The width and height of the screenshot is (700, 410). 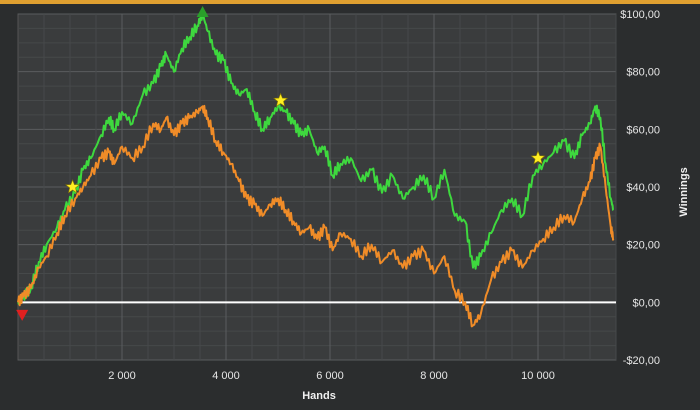 I want to click on x-tick-label: 4 000, so click(x=226, y=376).